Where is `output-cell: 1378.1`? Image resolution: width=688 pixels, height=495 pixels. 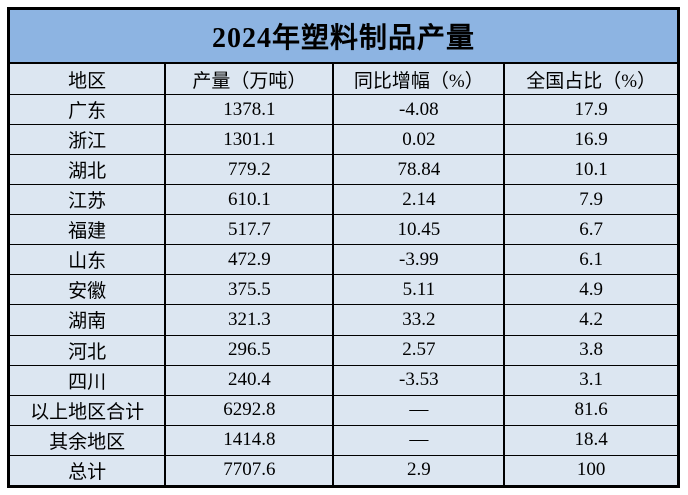 output-cell: 1378.1 is located at coordinates (249, 109).